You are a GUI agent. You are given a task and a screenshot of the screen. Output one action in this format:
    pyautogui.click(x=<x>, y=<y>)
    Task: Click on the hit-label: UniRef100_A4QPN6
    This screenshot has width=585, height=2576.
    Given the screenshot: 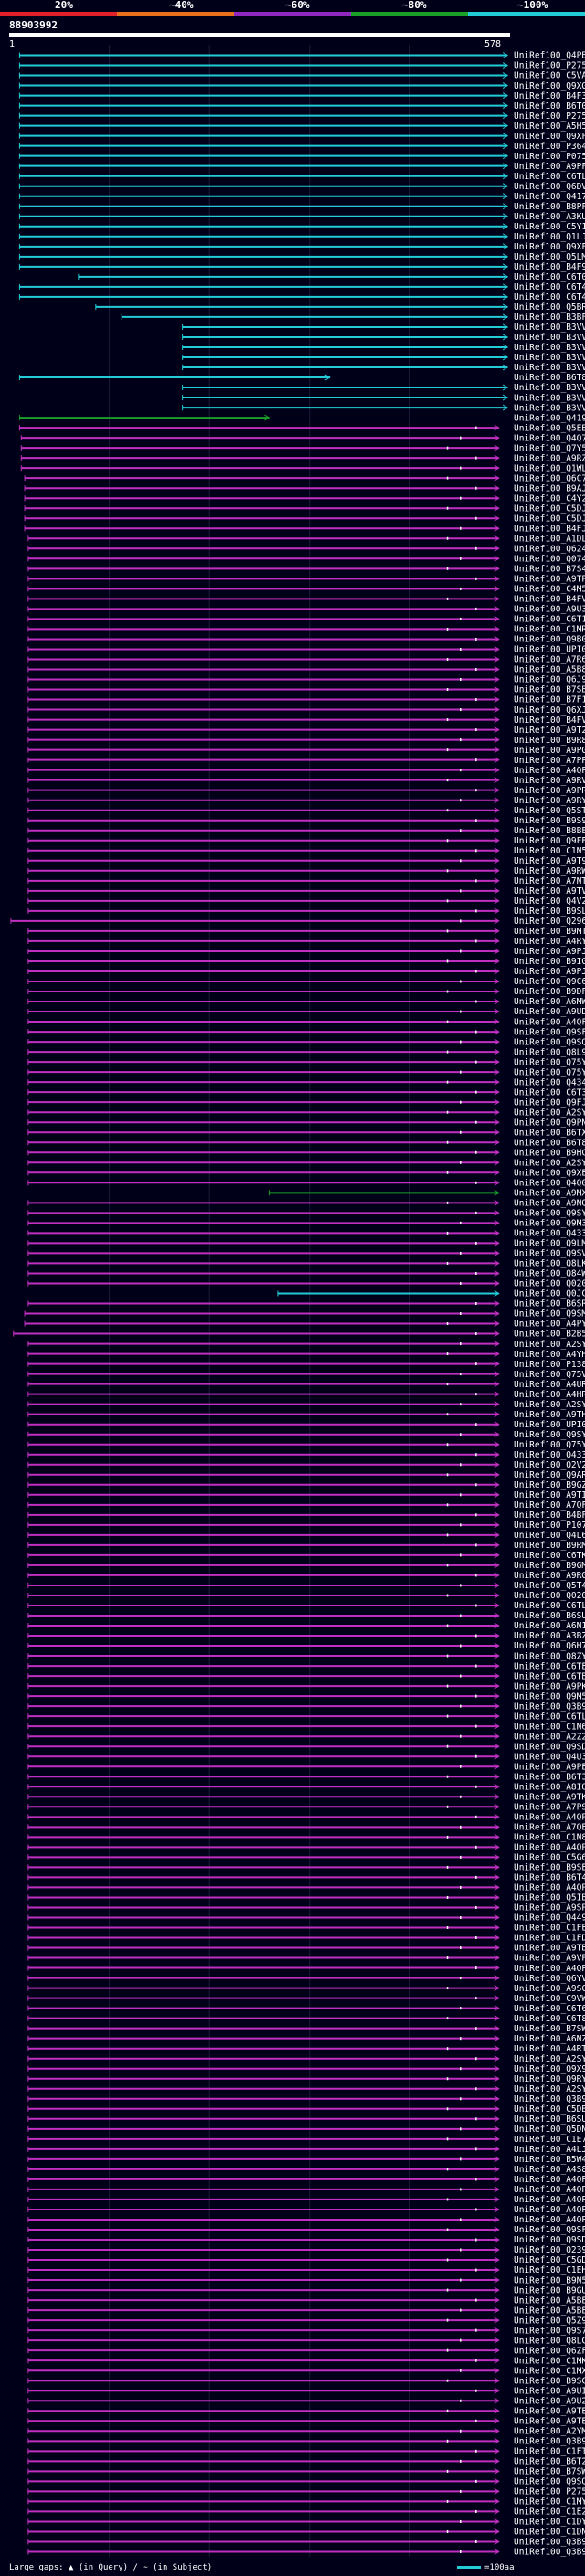 What is the action you would take?
    pyautogui.click(x=549, y=2210)
    